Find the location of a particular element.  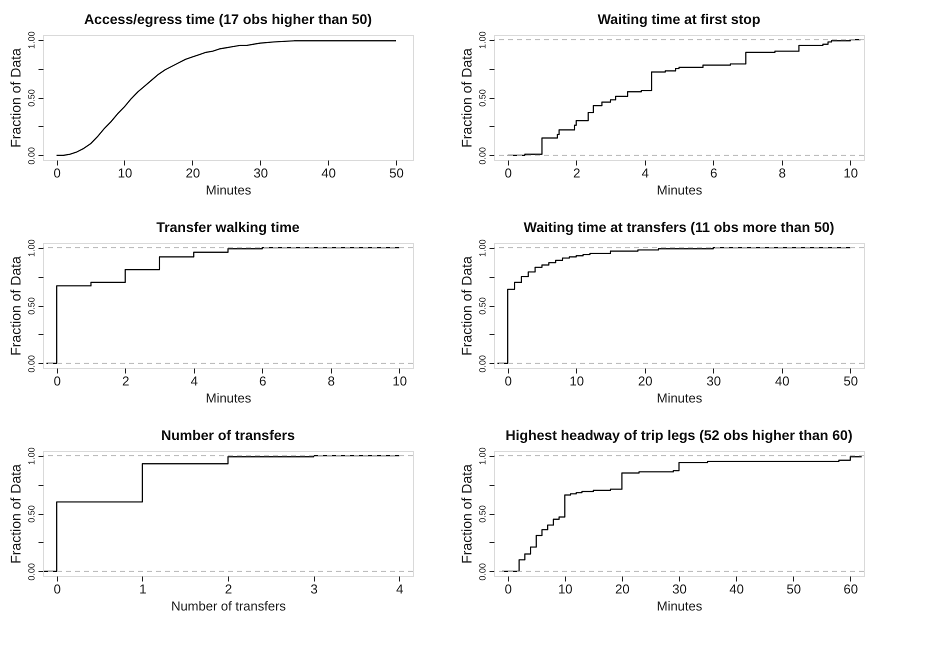

chart-title: Waiting time at first stop is located at coordinates (679, 18).